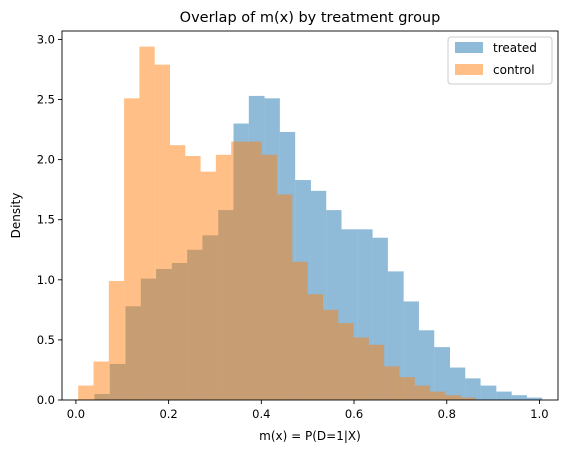 This screenshot has width=567, height=453. I want to click on y-tick-label: 0.5, so click(46, 340).